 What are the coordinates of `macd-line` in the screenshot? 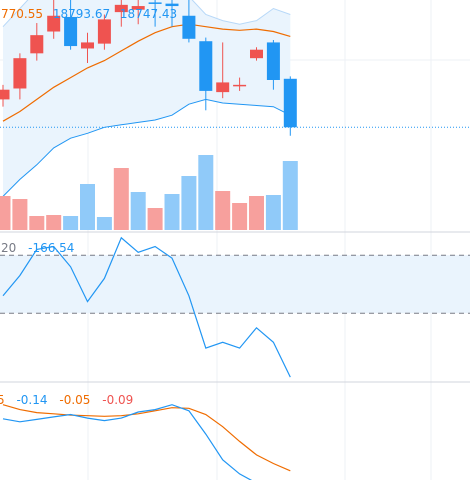 It's located at (127, 442).